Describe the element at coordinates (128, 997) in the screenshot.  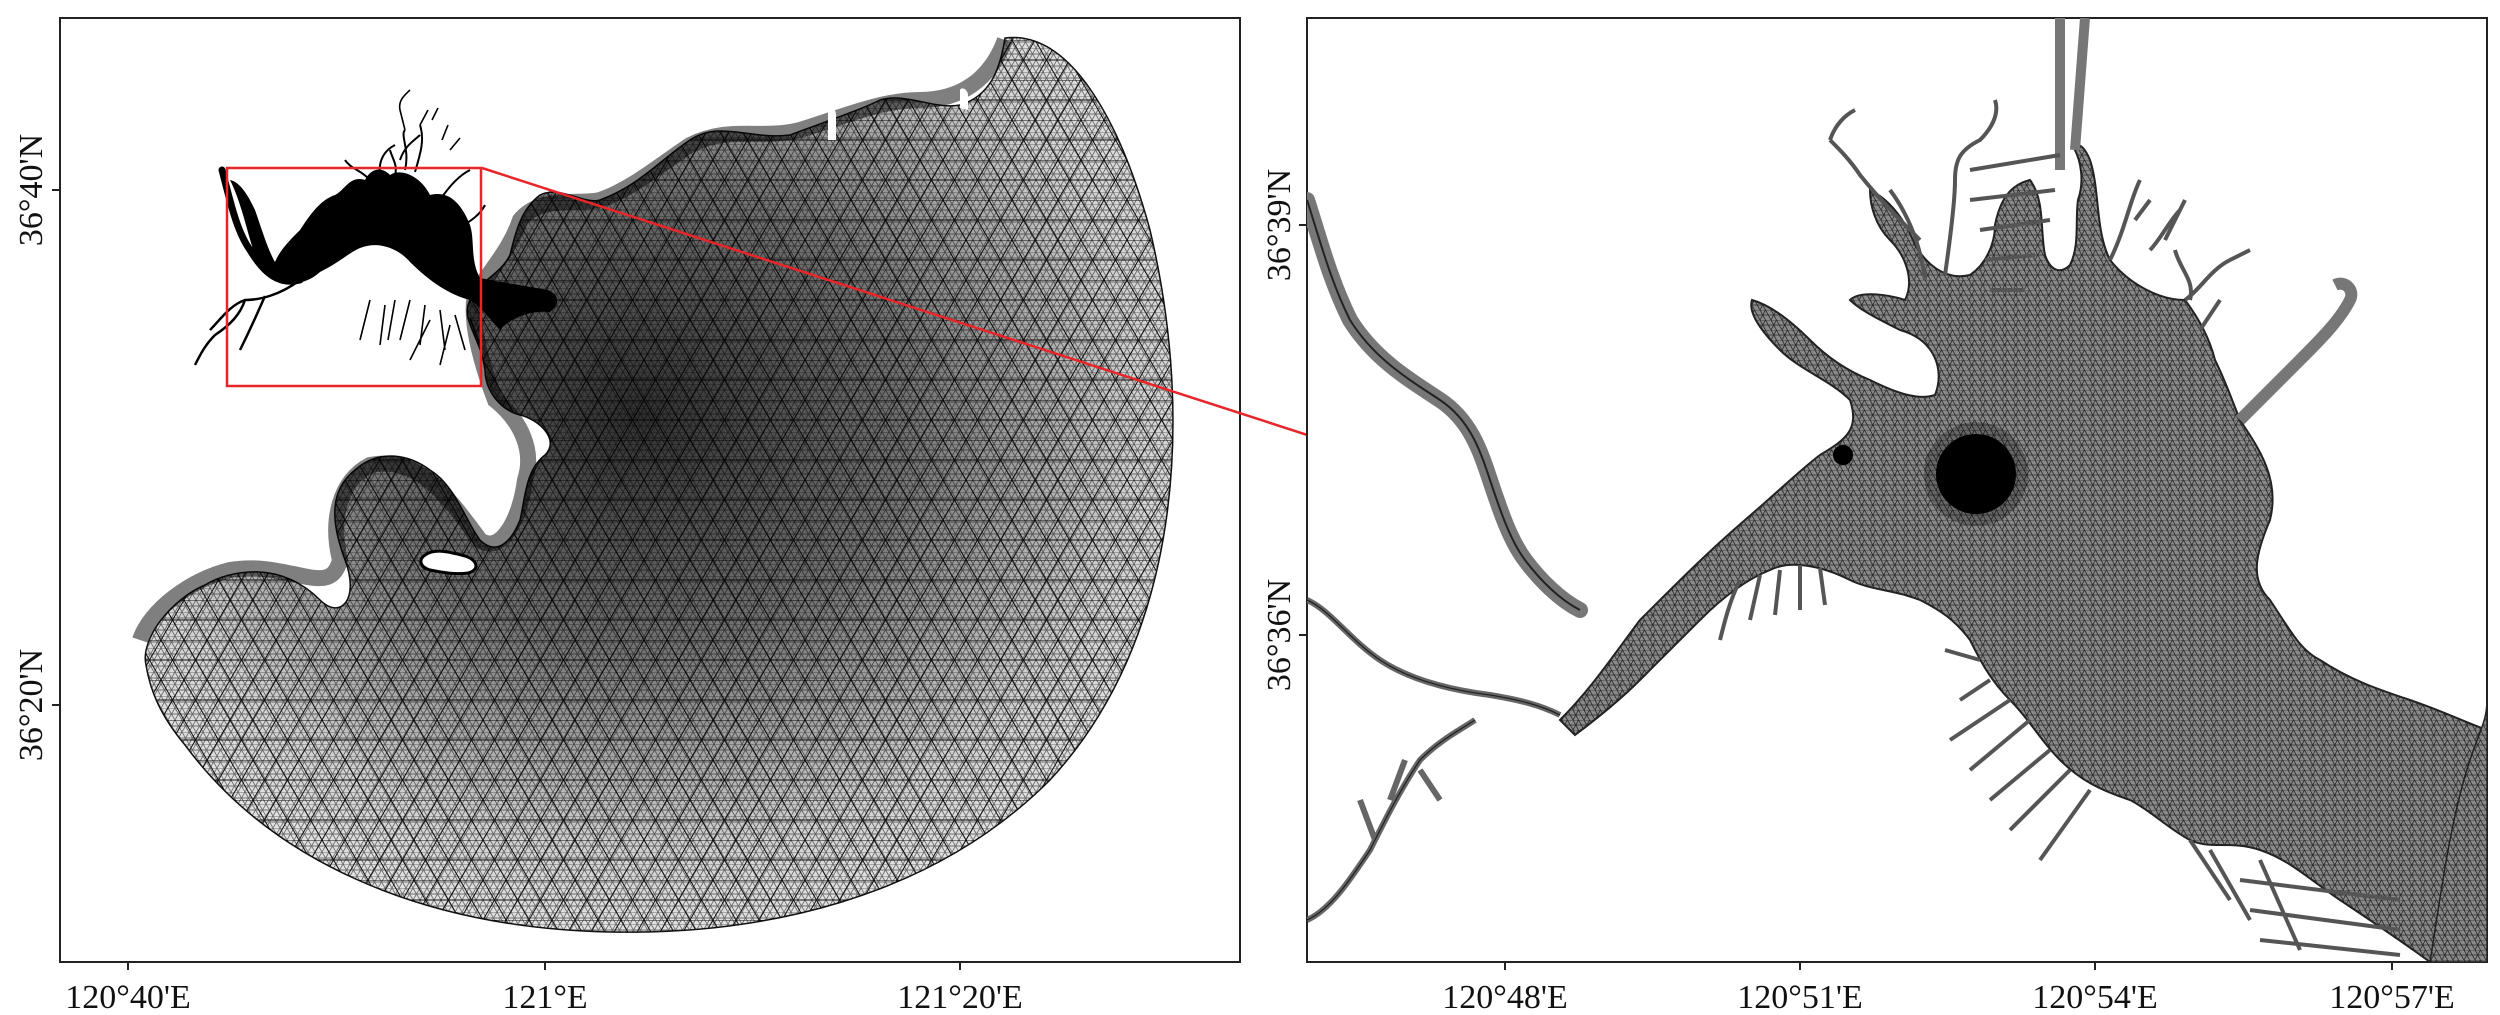
I see `overview-x-tick-0: 120°40'E` at that location.